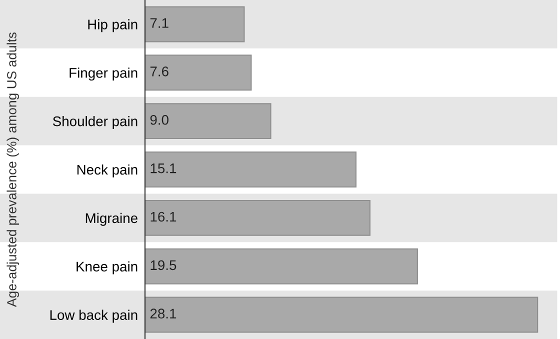 Image resolution: width=560 pixels, height=339 pixels. I want to click on data-label: 7.1, so click(159, 23).